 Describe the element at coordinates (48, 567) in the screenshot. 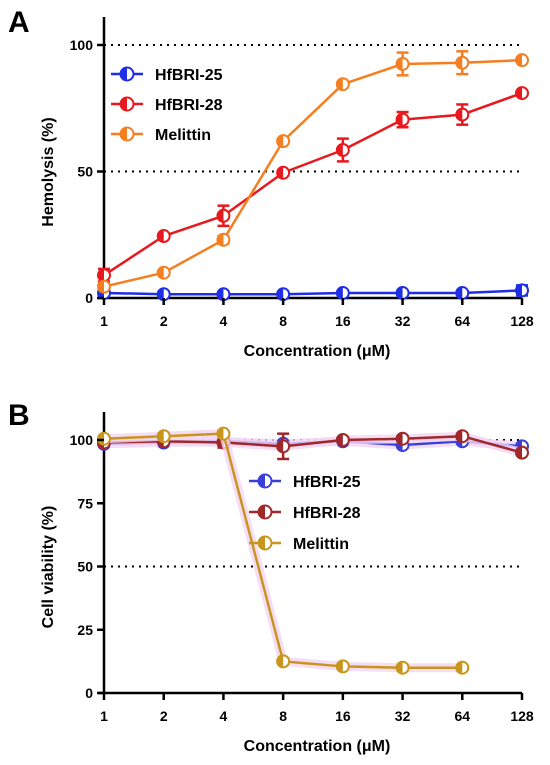

I see `y-axis-title-b: Cell viability (%)` at that location.